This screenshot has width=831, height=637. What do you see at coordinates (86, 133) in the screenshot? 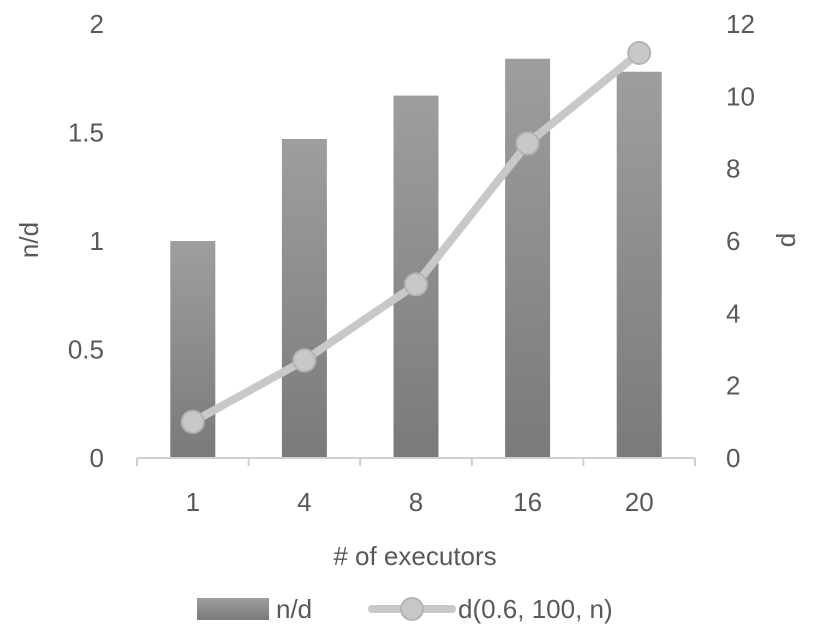
I see `left-tick-label: 1.5` at bounding box center [86, 133].